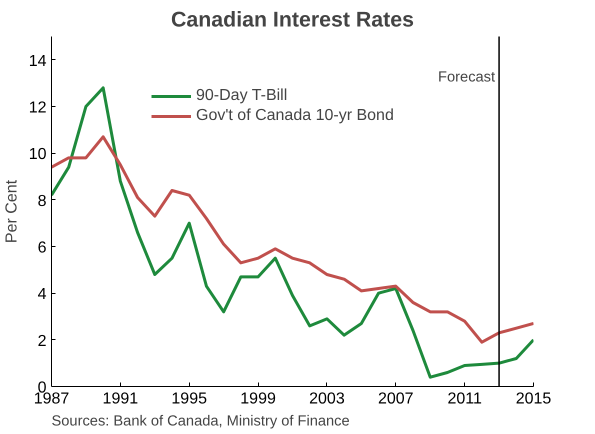 This screenshot has width=595, height=434. What do you see at coordinates (120, 399) in the screenshot?
I see `x-tick-label: 1991` at bounding box center [120, 399].